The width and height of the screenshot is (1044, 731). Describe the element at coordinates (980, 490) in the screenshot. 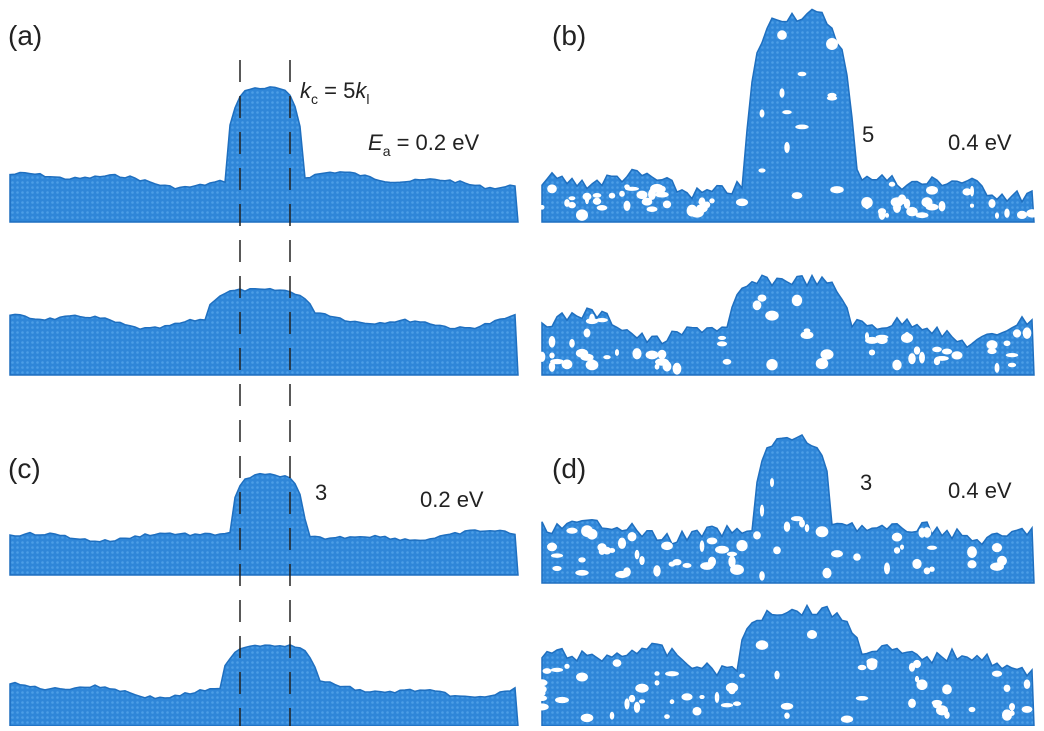

I see `energy: 0.4 eV` at that location.